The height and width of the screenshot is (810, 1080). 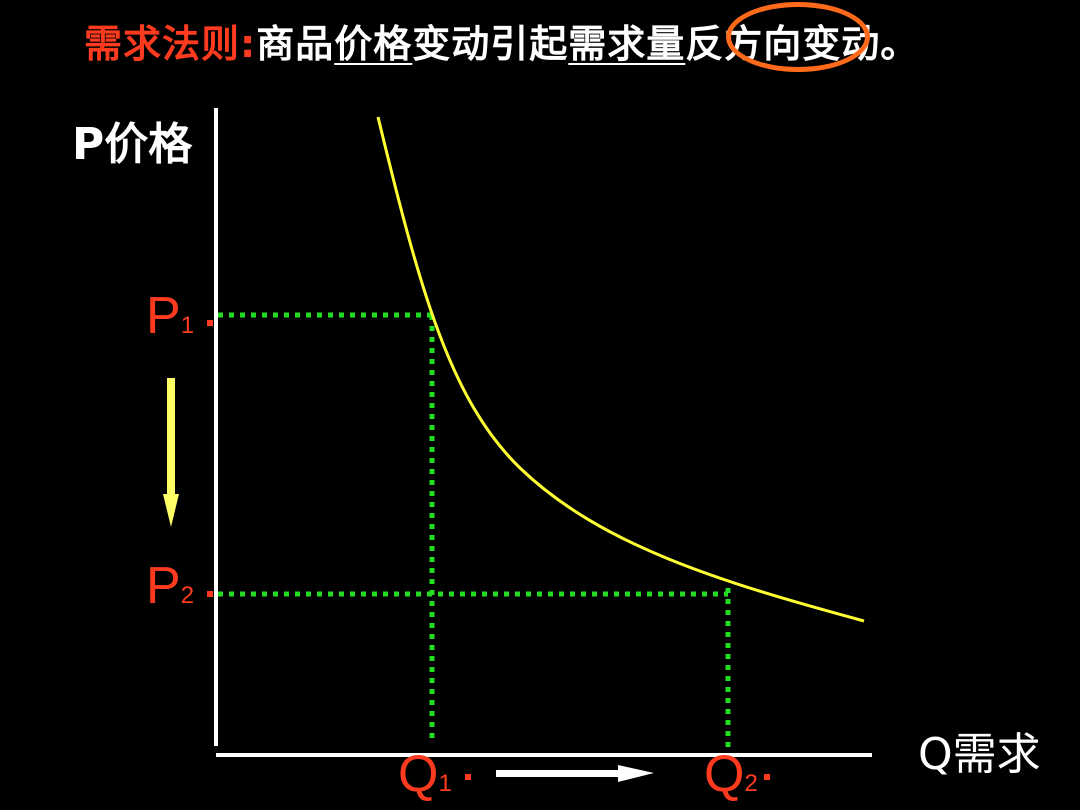 I want to click on slide-title: 需求法则:商品价格变动引起需求量反方向变动。, so click(x=501, y=44).